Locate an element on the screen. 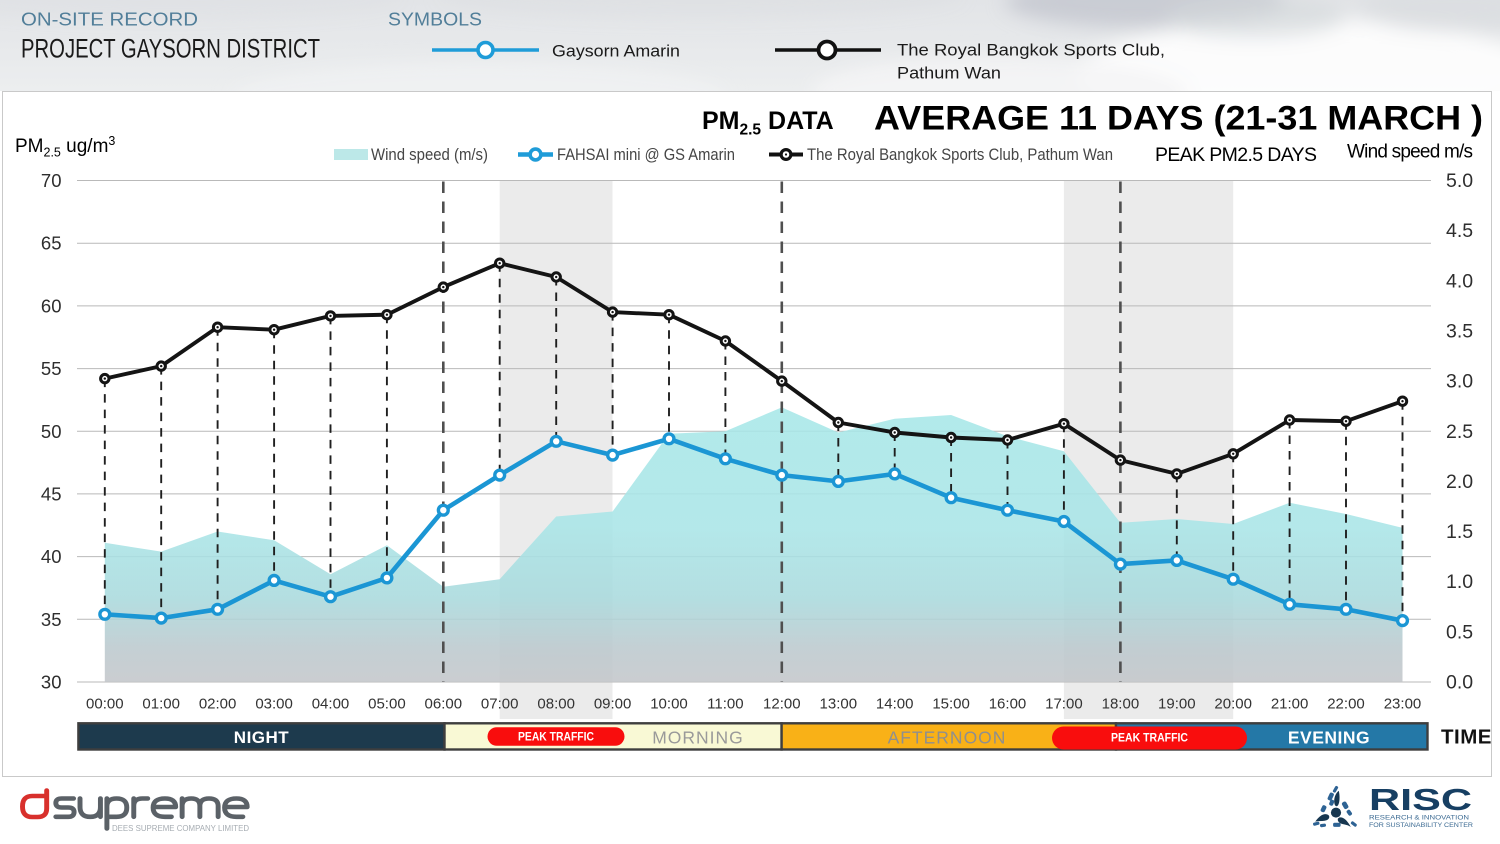  svg-text: 11:00 is located at coordinates (725, 704).